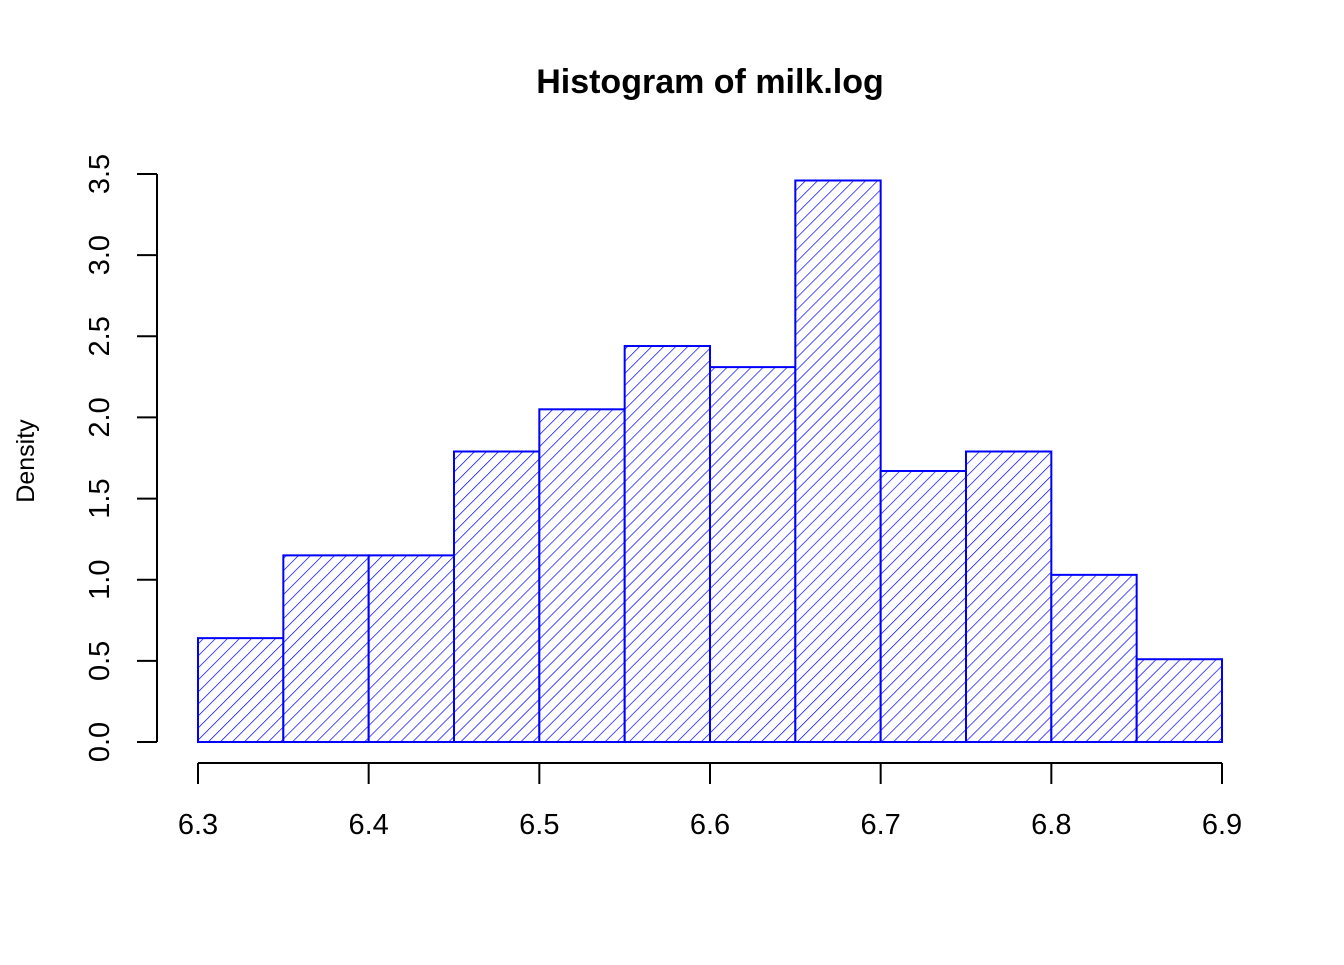 This screenshot has height=965, width=1344. Describe the element at coordinates (100, 498) in the screenshot. I see `y-tick-label: 1.5` at that location.